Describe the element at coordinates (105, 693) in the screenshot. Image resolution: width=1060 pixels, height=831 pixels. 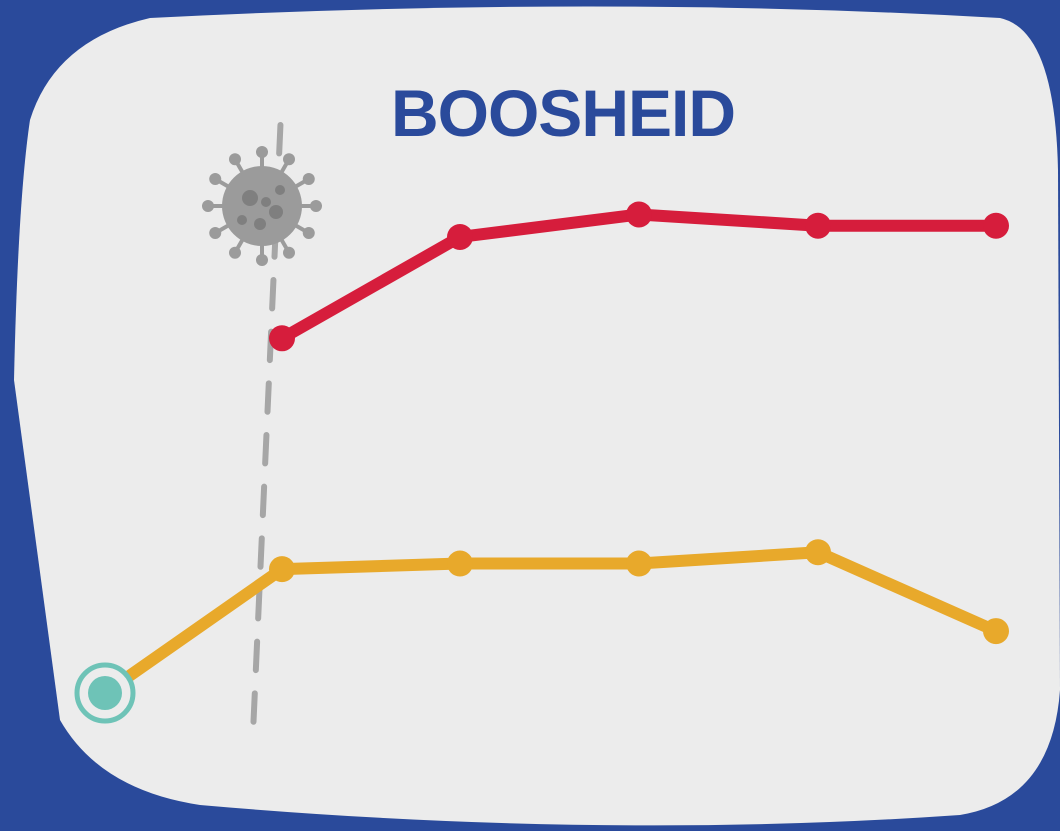
I see `start-marker` at that location.